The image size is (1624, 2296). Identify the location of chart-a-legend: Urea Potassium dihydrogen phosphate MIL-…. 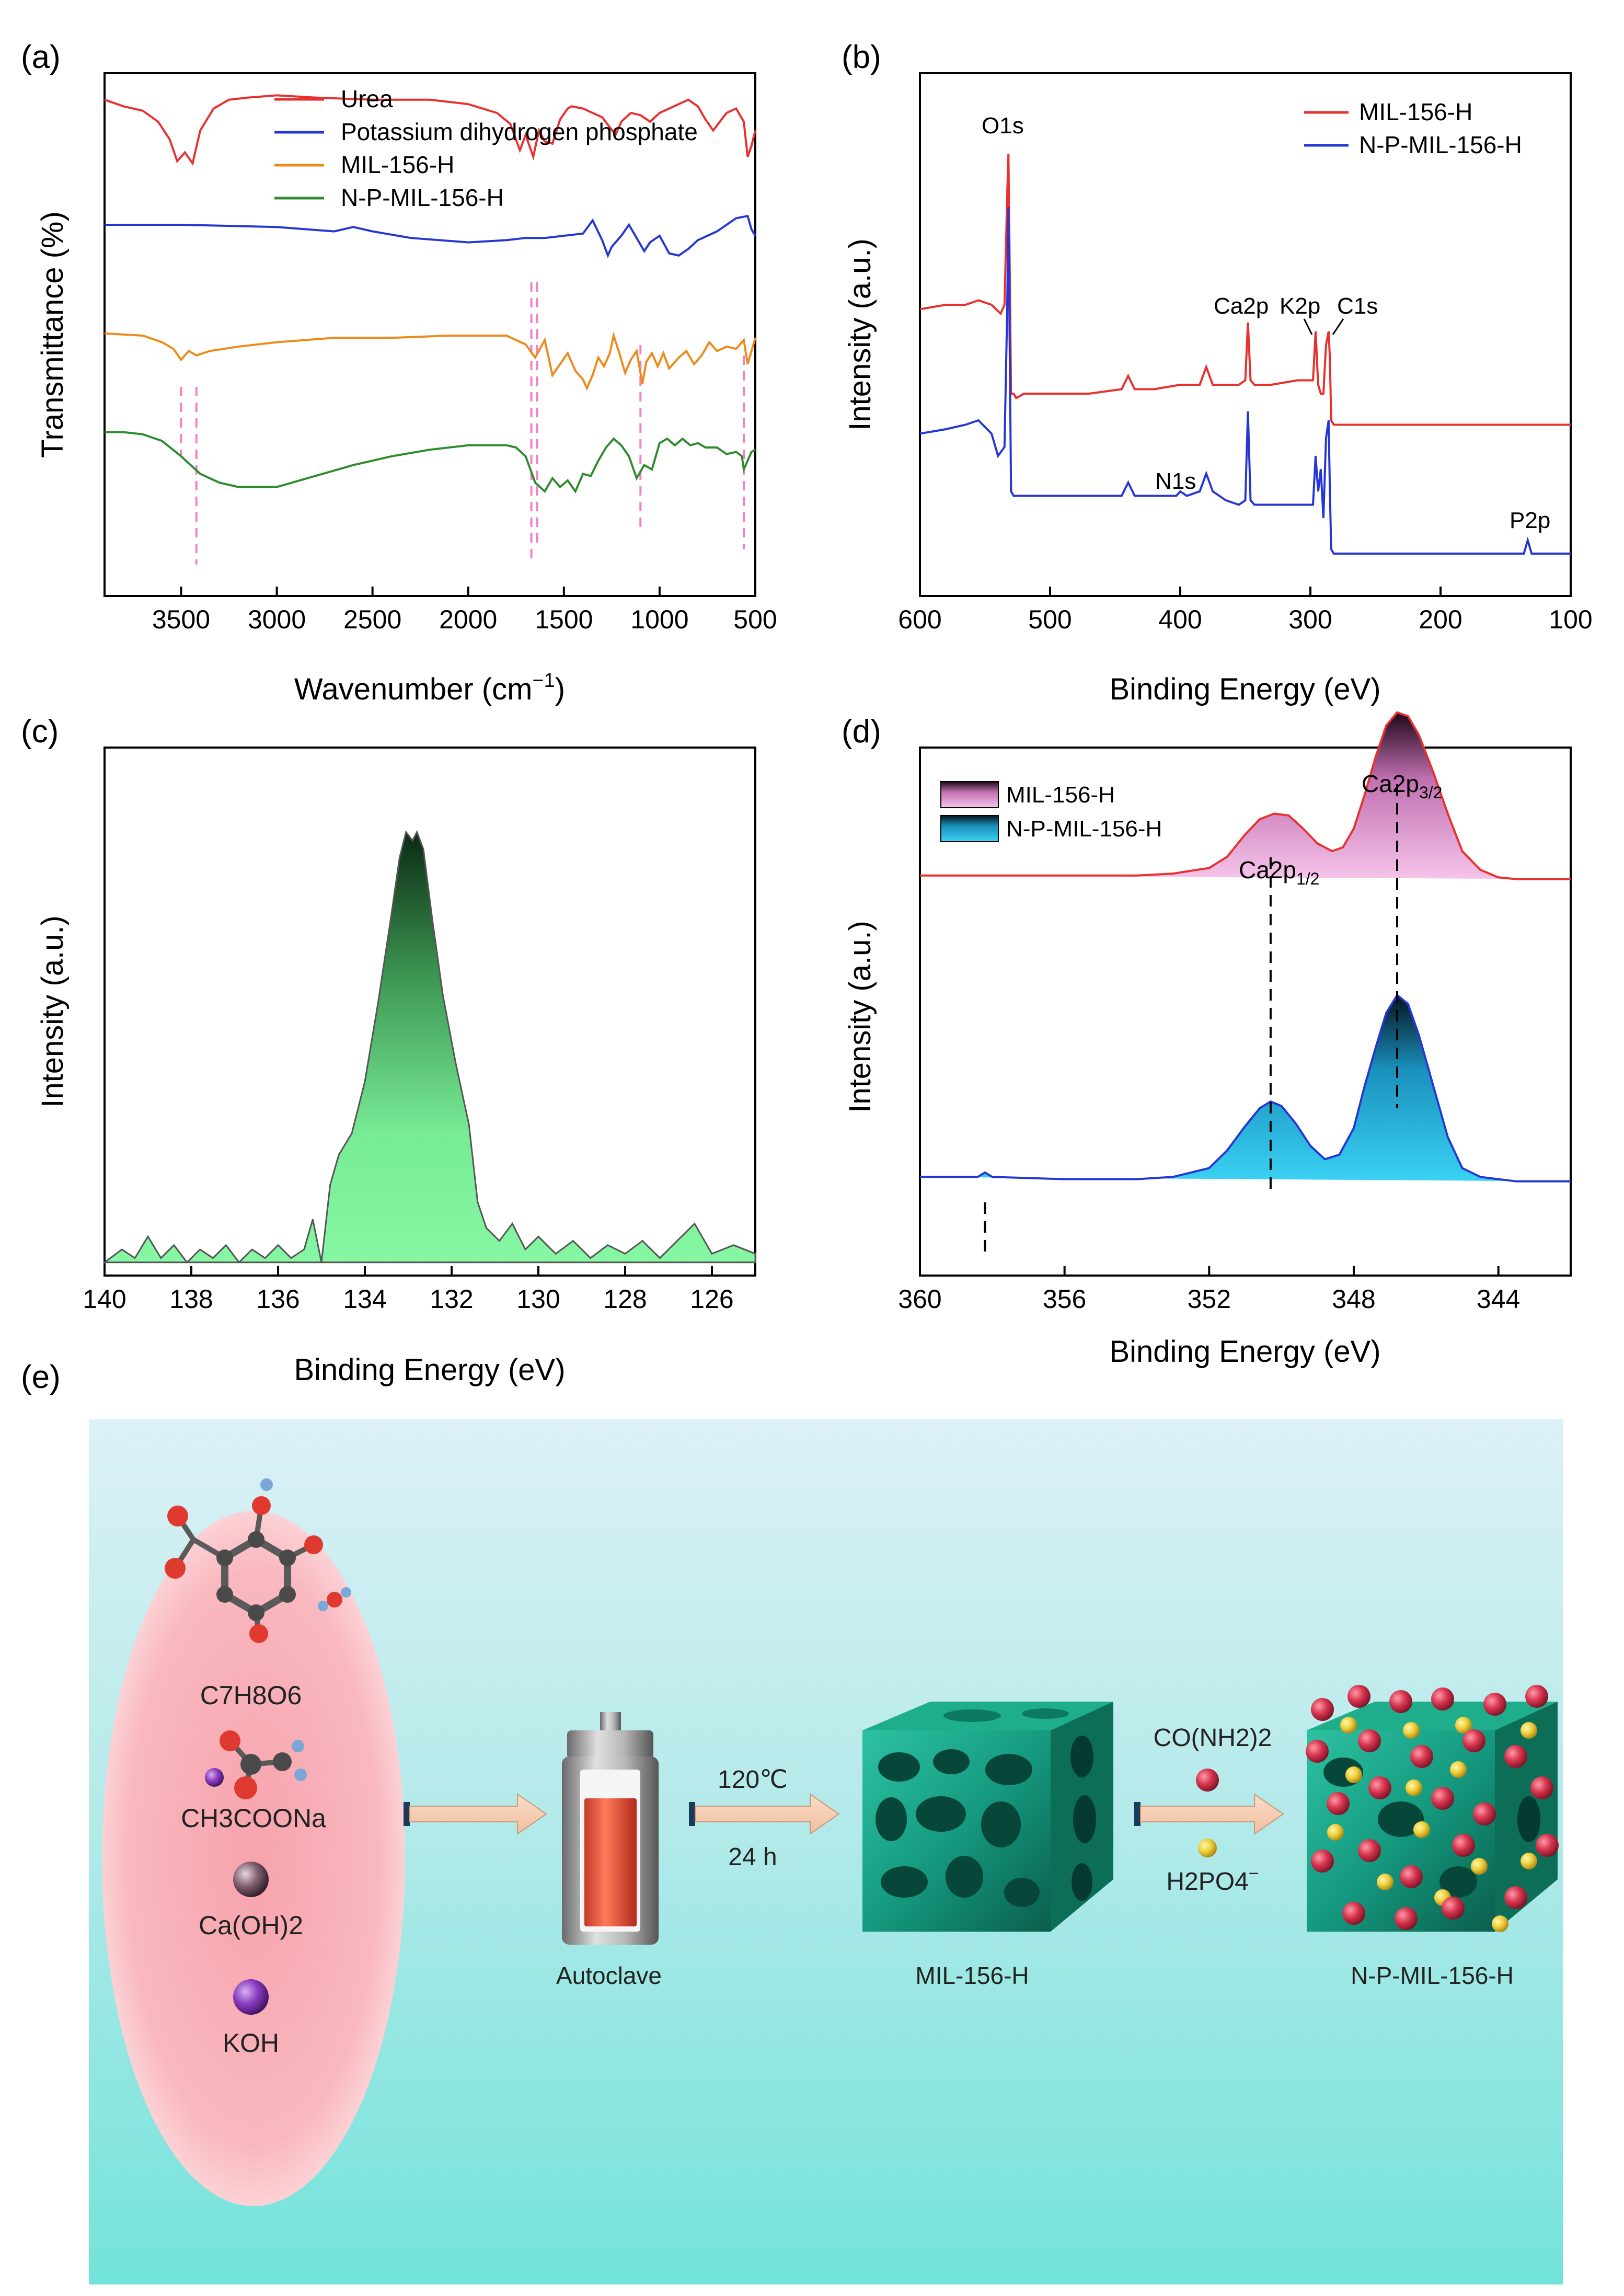
(486, 148).